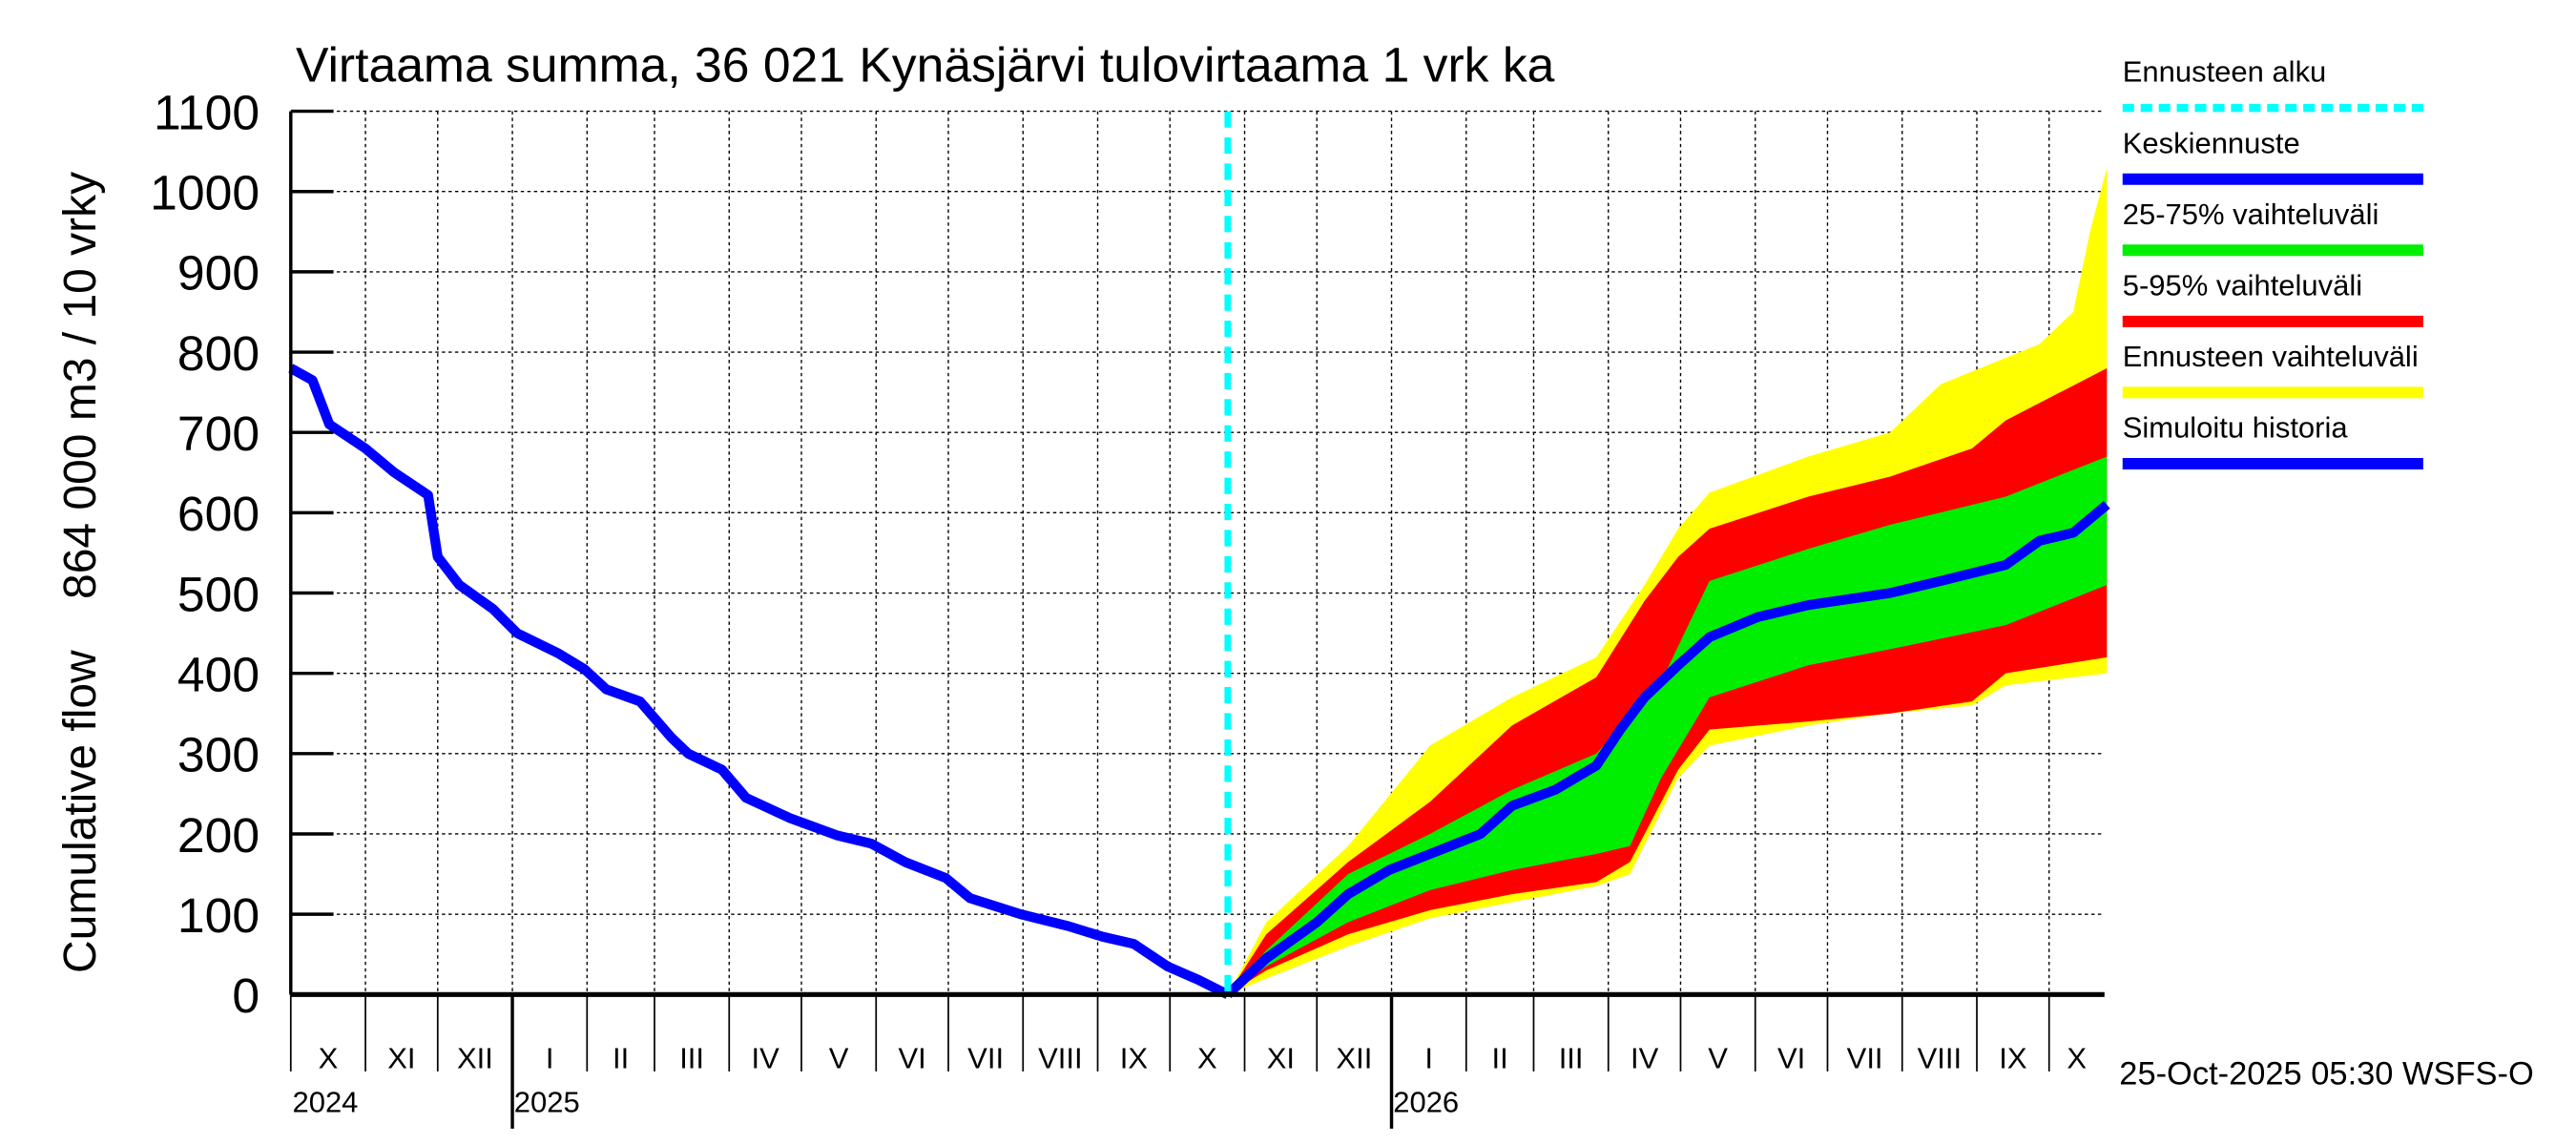 The height and width of the screenshot is (1145, 2576). Describe the element at coordinates (326, 1103) in the screenshot. I see `year-label: 2024` at that location.